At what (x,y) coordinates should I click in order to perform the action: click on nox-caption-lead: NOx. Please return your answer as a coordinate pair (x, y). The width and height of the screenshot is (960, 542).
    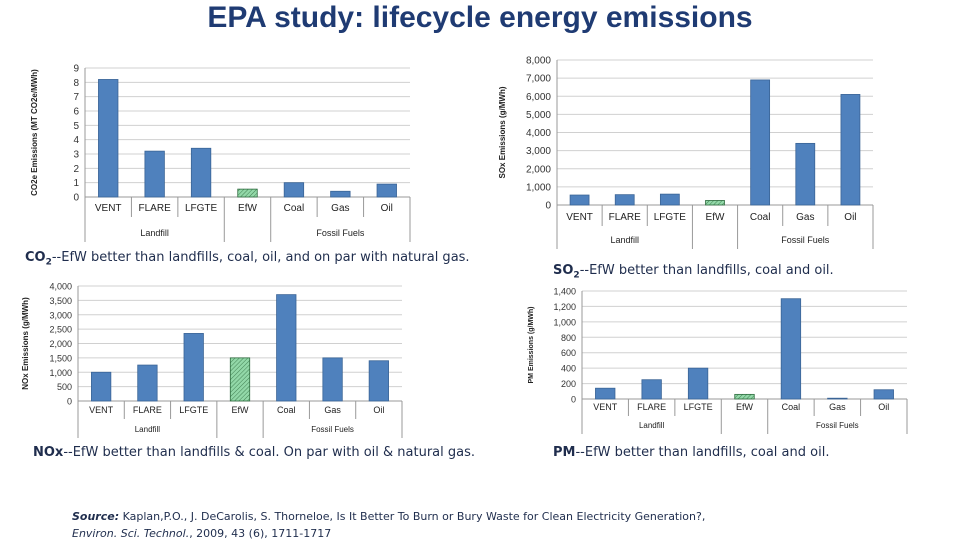
    Looking at the image, I should click on (48, 452).